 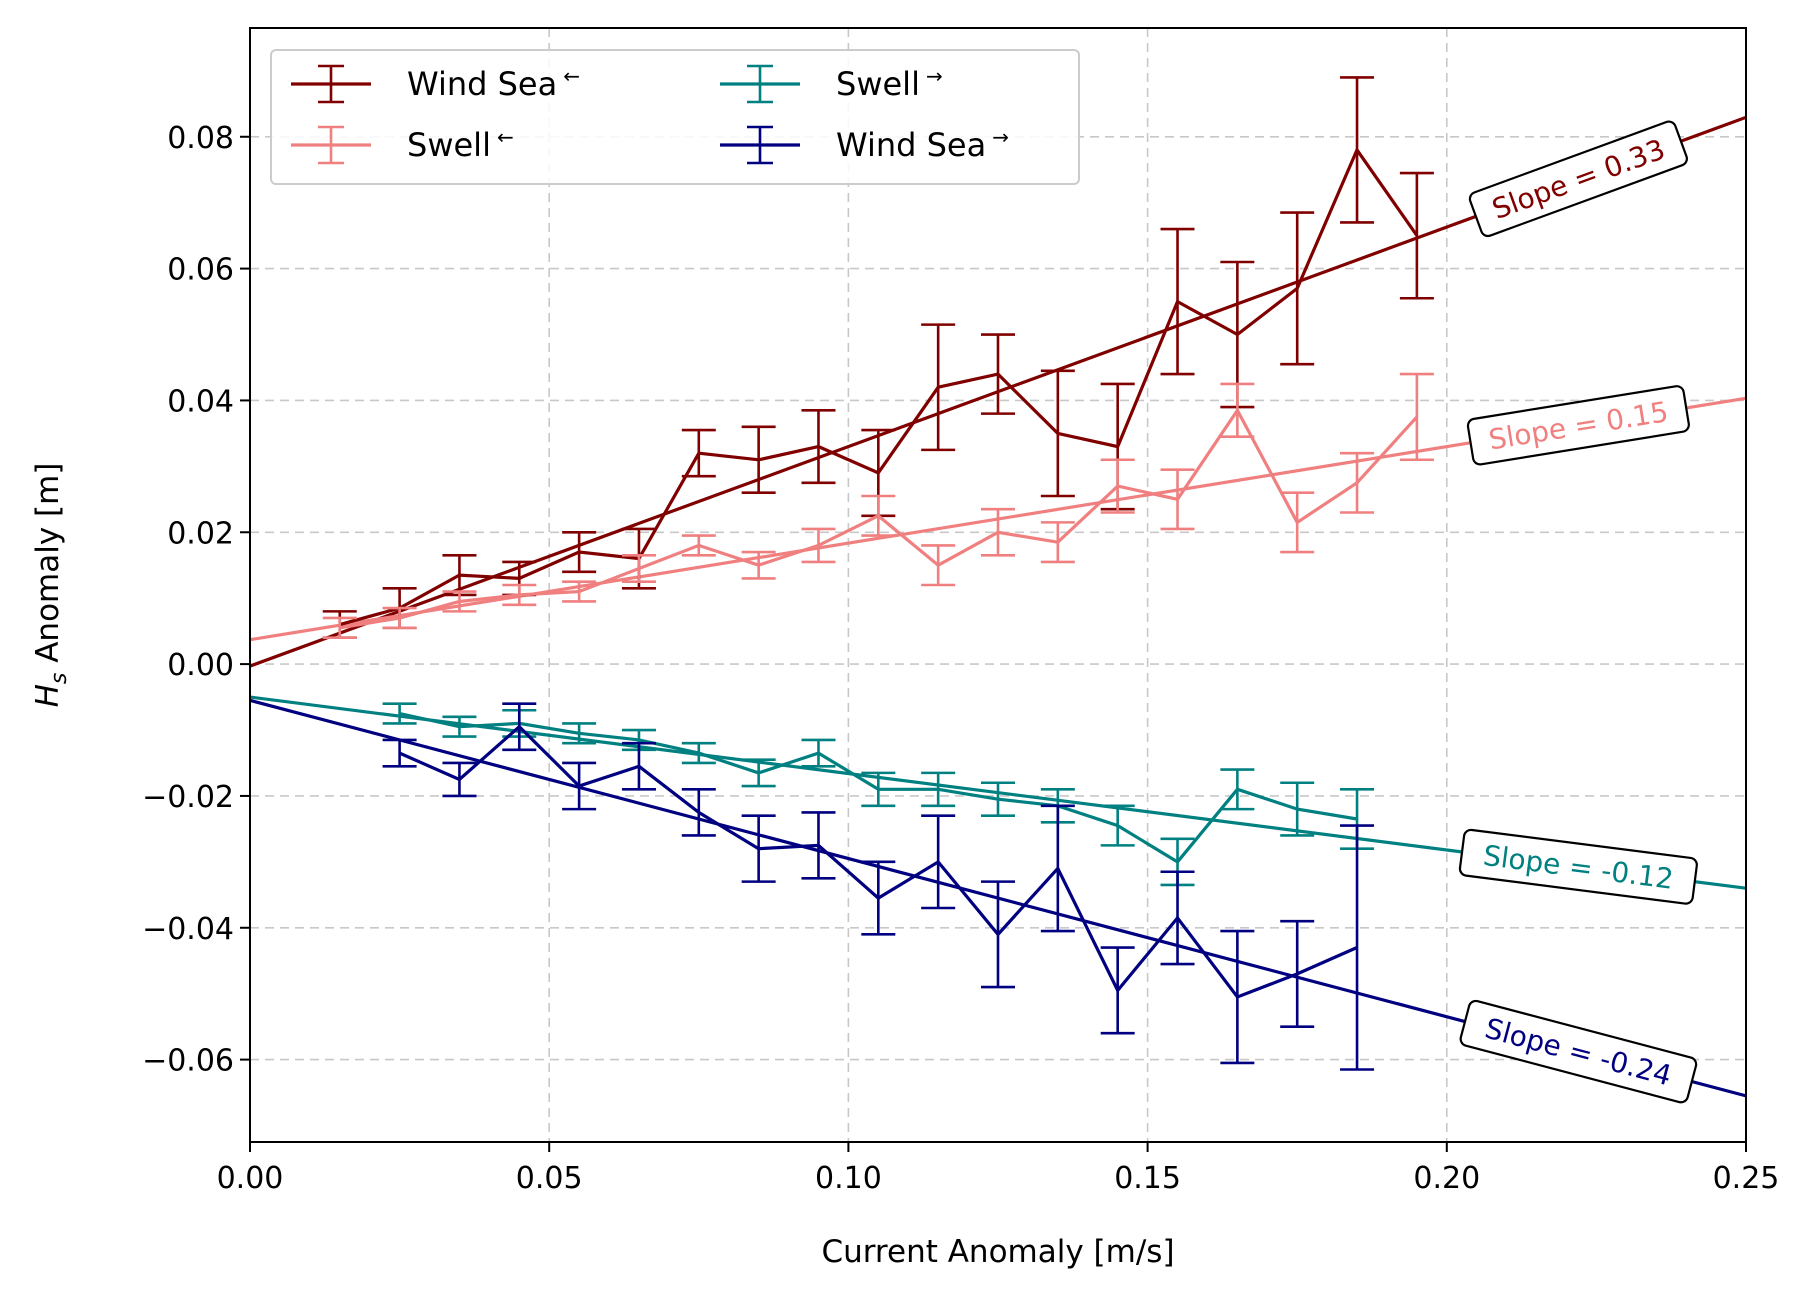 I want to click on x-axis-ticks: 0.00 0.05 0.10 0.15 0.20 0.25, so click(x=998, y=1169).